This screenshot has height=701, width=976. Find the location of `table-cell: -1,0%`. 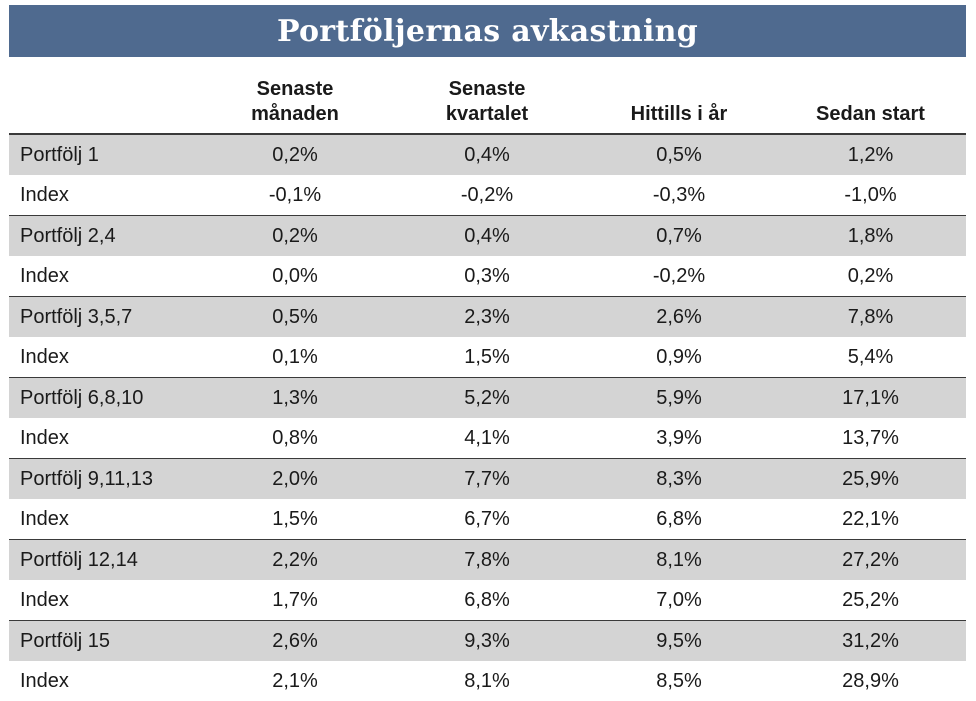

table-cell: -1,0% is located at coordinates (870, 195).